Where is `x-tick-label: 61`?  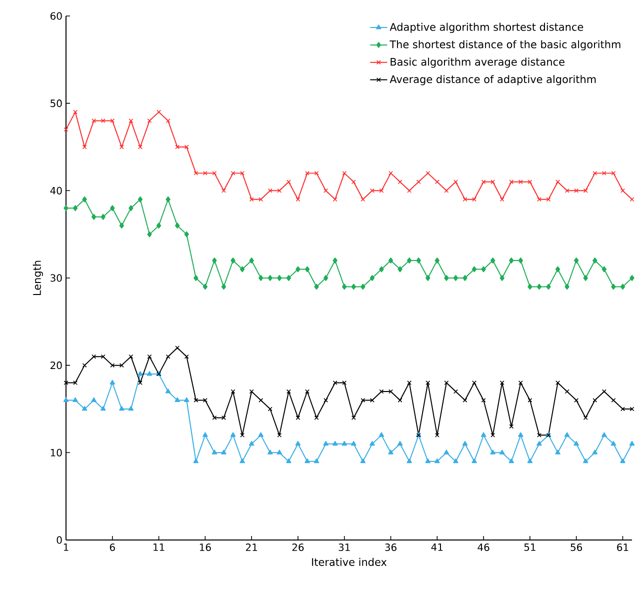
x-tick-label: 61 is located at coordinates (622, 547).